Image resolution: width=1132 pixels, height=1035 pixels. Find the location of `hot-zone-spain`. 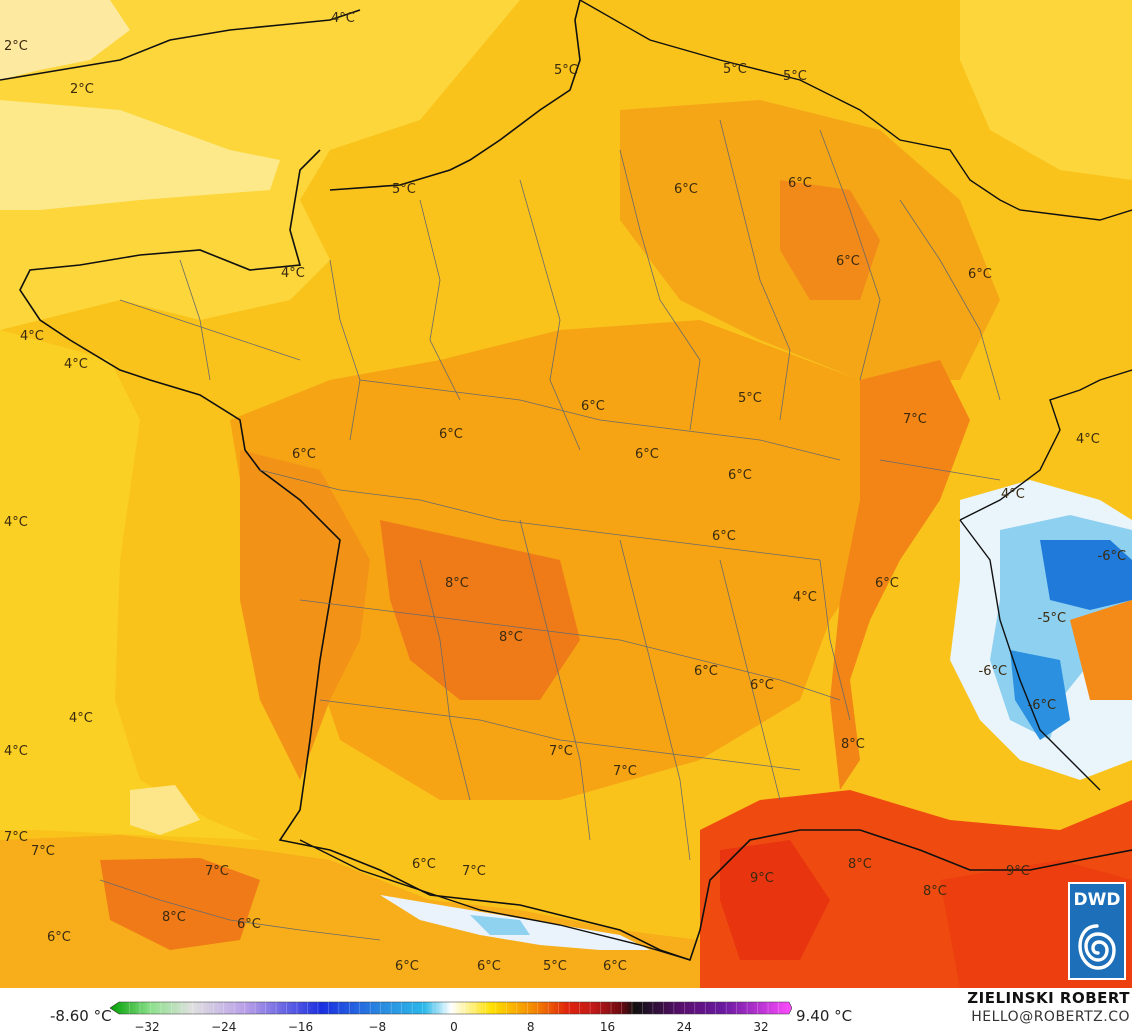

hot-zone-spain is located at coordinates (180, 904).